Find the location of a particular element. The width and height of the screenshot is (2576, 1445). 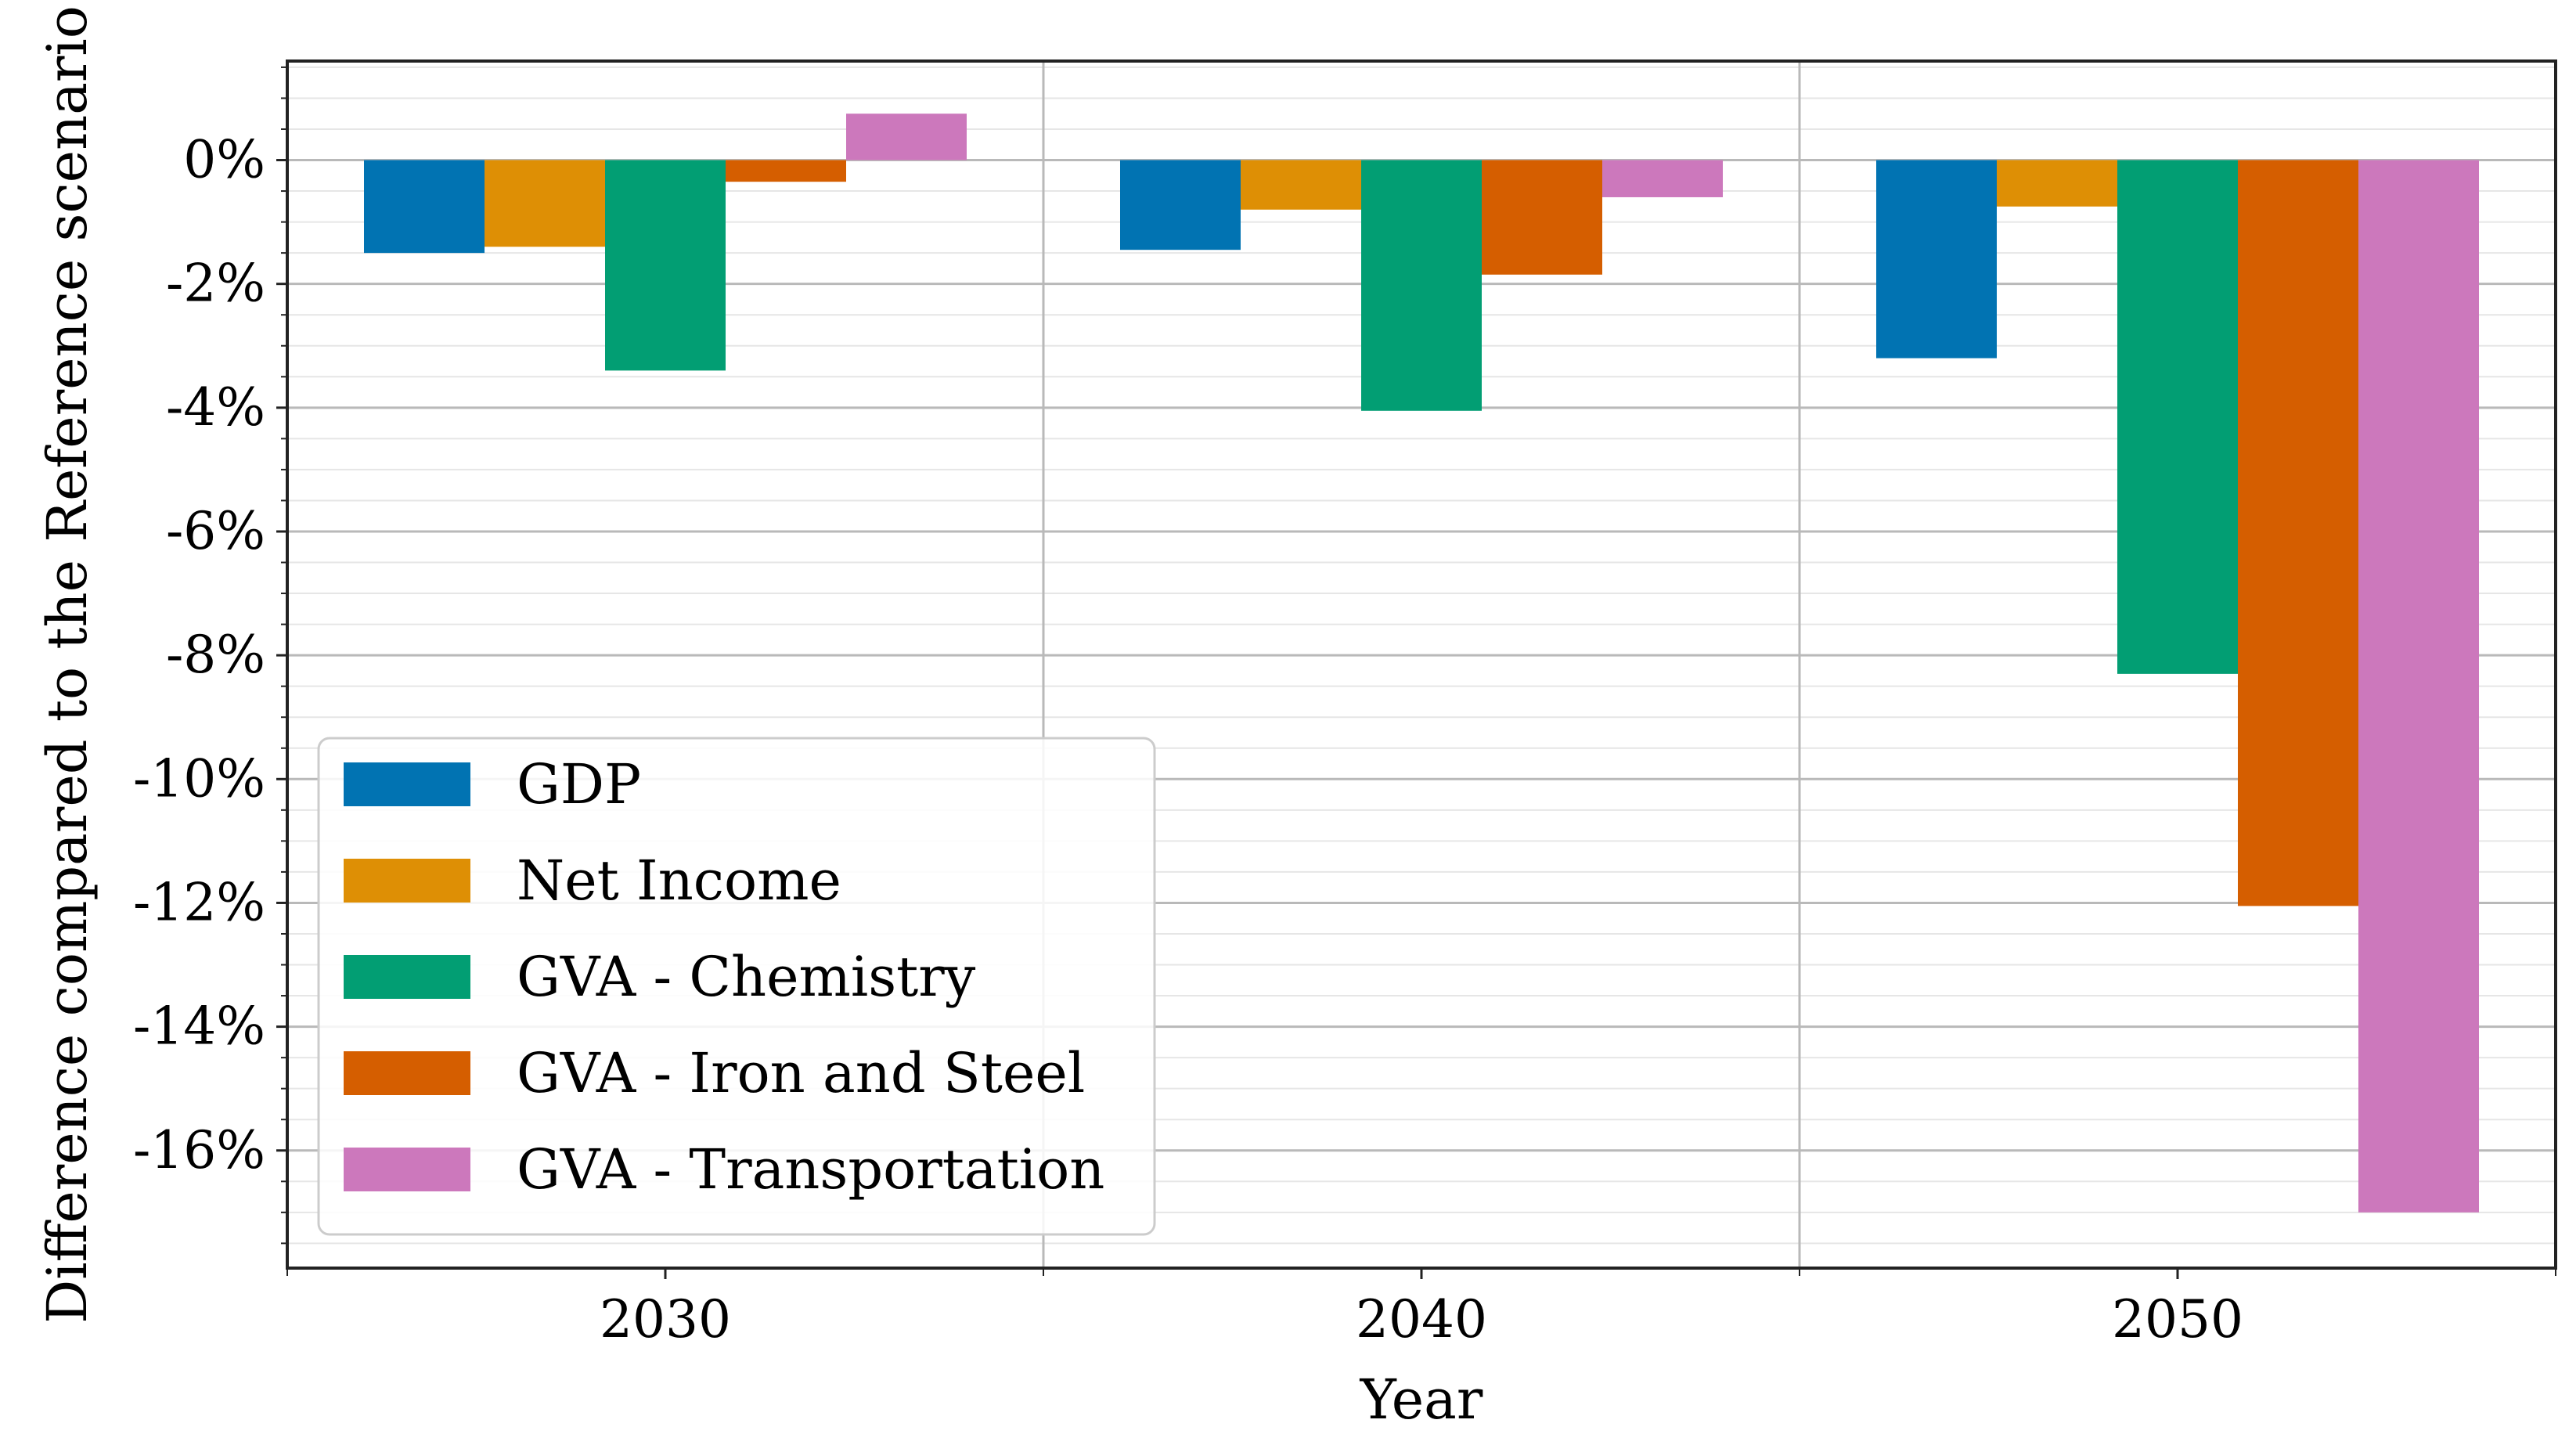

x-axis-label: Year is located at coordinates (1421, 1400).